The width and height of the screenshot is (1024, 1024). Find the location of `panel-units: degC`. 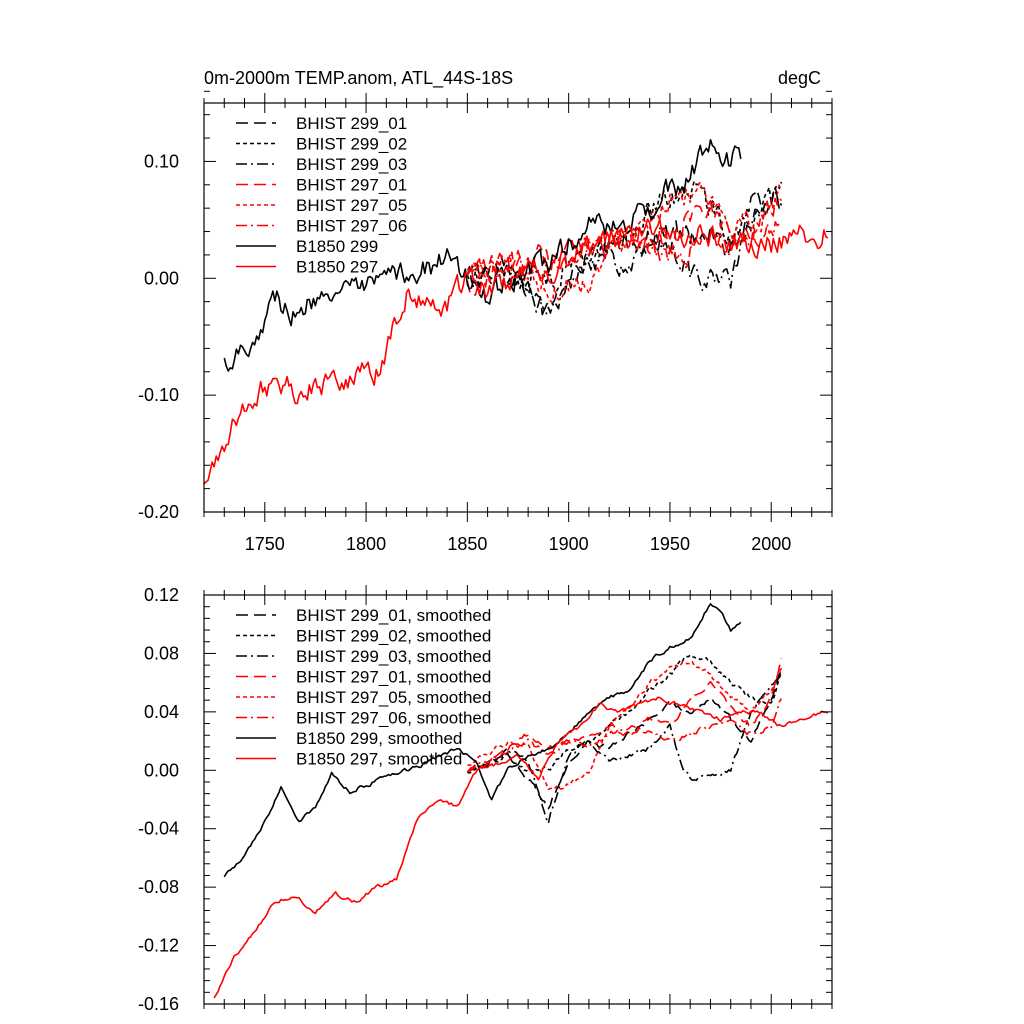

panel-units: degC is located at coordinates (799, 78).